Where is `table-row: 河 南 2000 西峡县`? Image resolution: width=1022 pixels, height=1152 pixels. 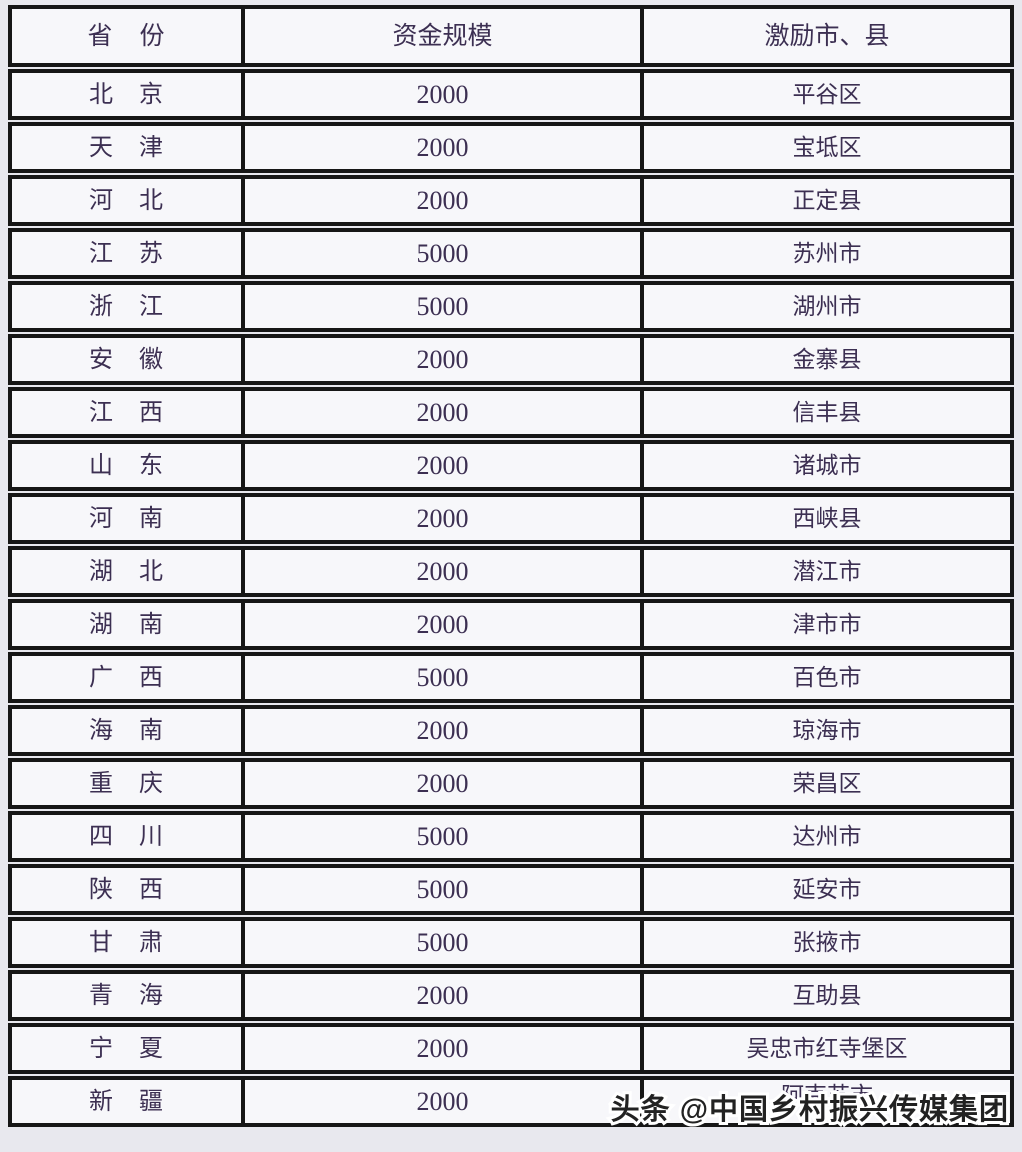 table-row: 河 南 2000 西峡县 is located at coordinates (511, 518).